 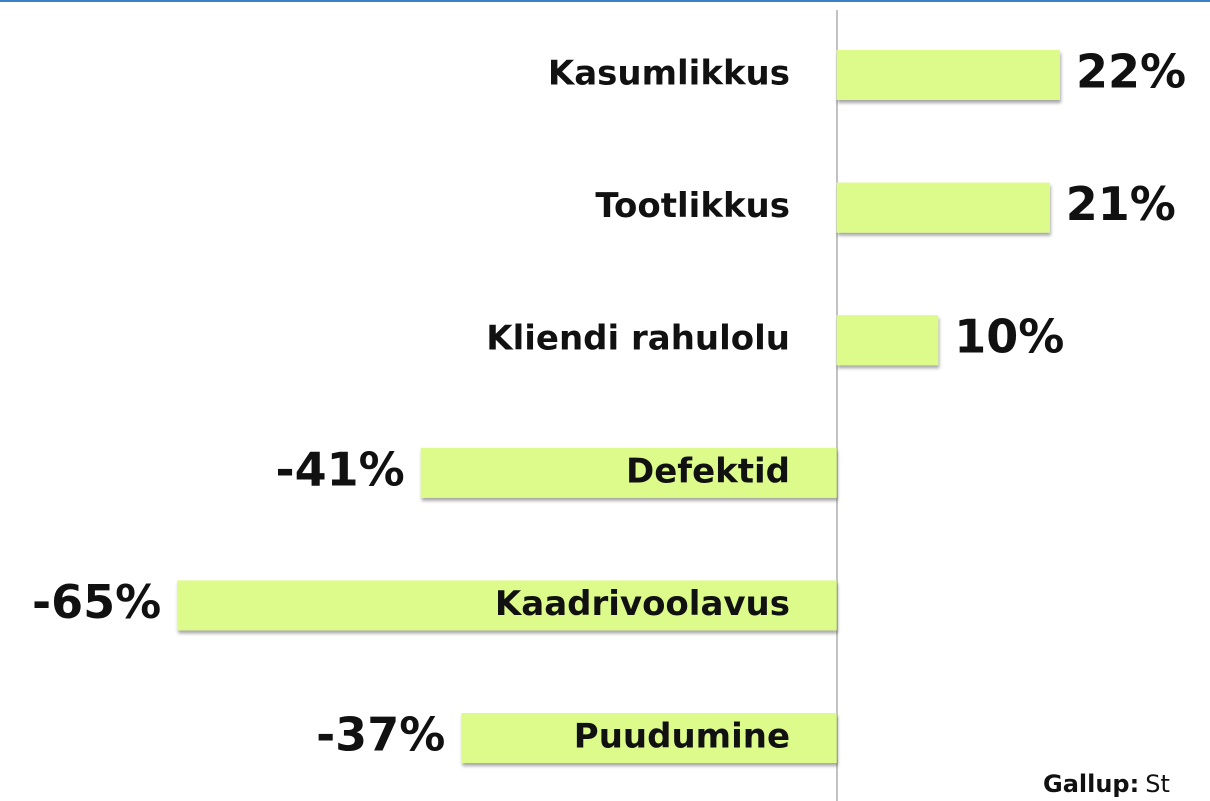 What do you see at coordinates (1091, 784) in the screenshot?
I see `source-label: Gallup:` at bounding box center [1091, 784].